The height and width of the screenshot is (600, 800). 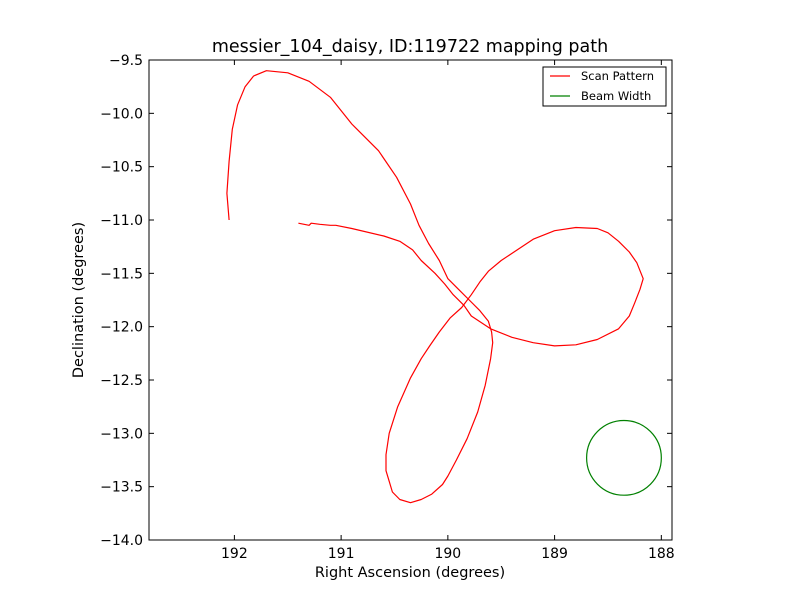 I want to click on y-tick-label: −11.5, so click(x=121, y=274).